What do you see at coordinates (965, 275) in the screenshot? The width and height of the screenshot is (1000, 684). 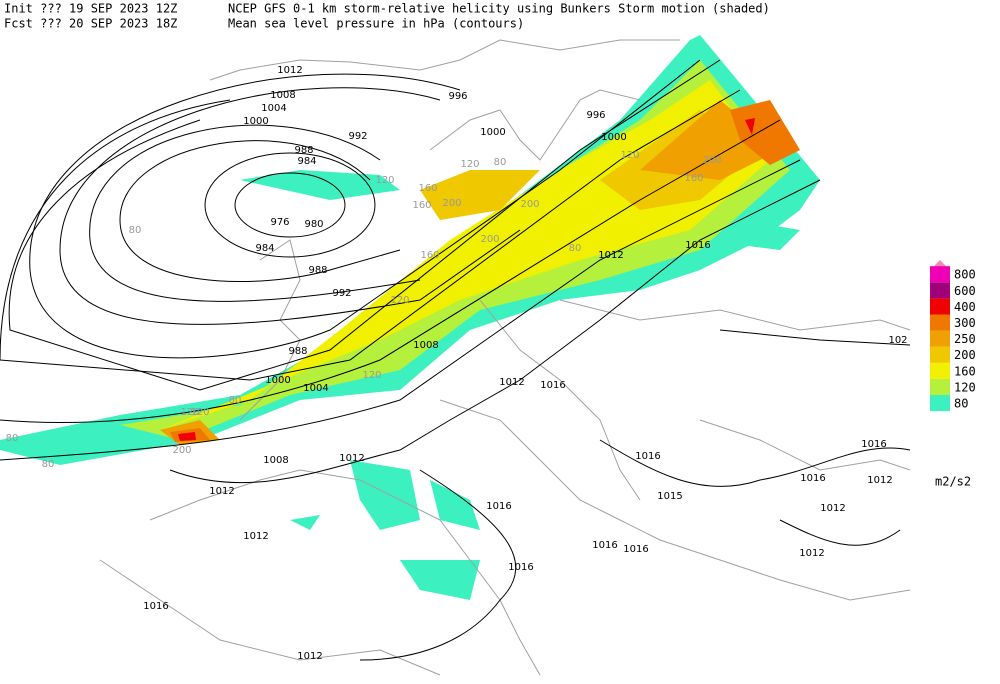 I see `legend-label: 800` at bounding box center [965, 275].